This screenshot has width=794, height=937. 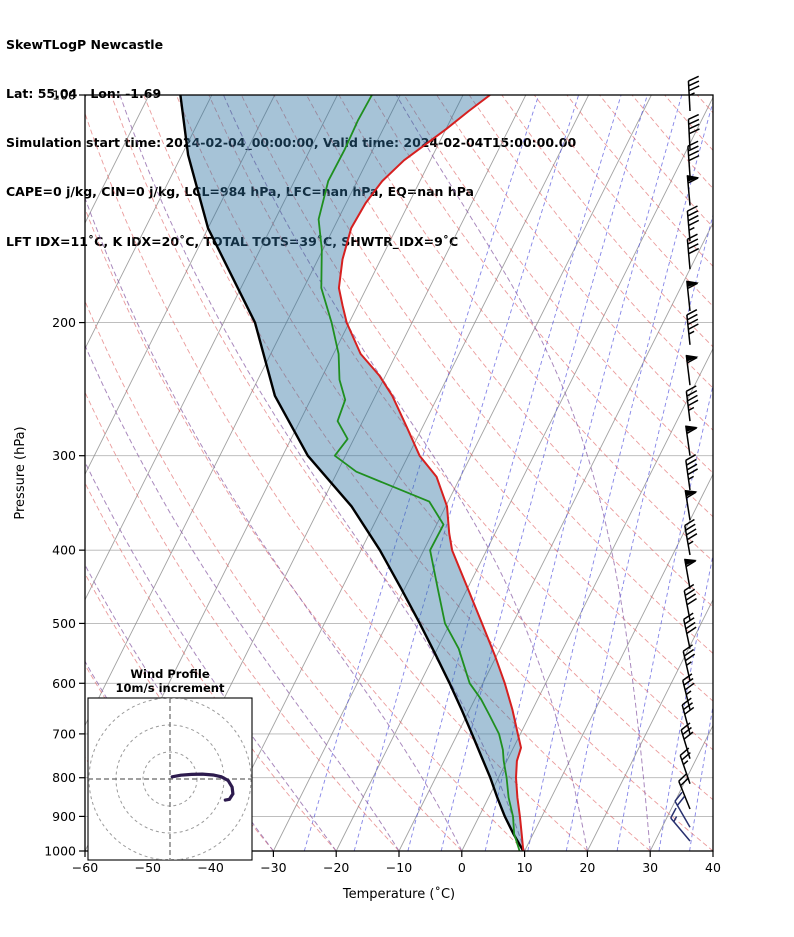 What do you see at coordinates (64, 683) in the screenshot?
I see `y-tick-label: 600` at bounding box center [64, 683].